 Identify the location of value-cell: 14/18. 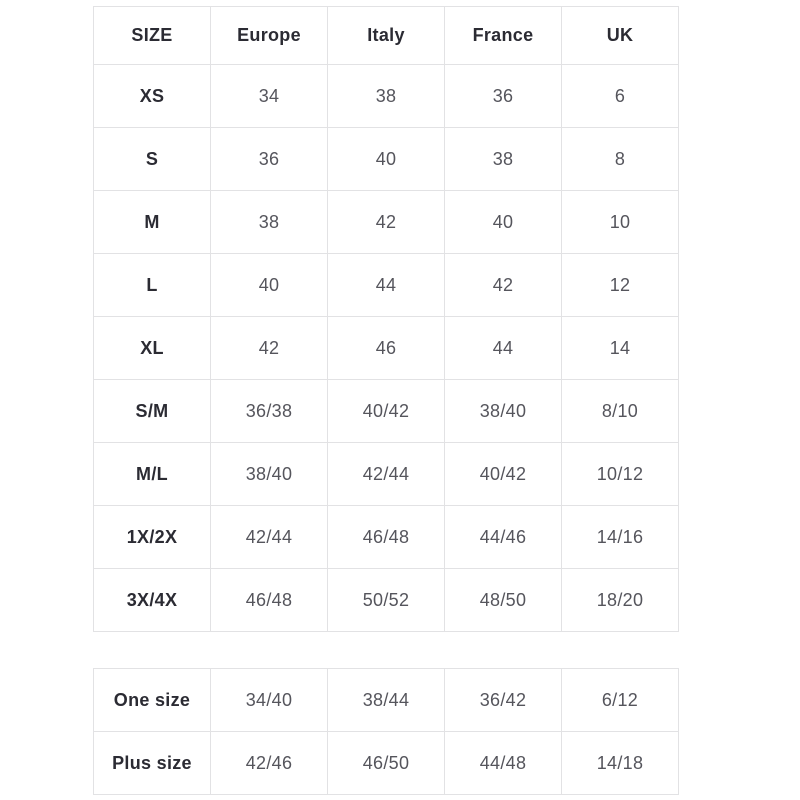
(620, 763).